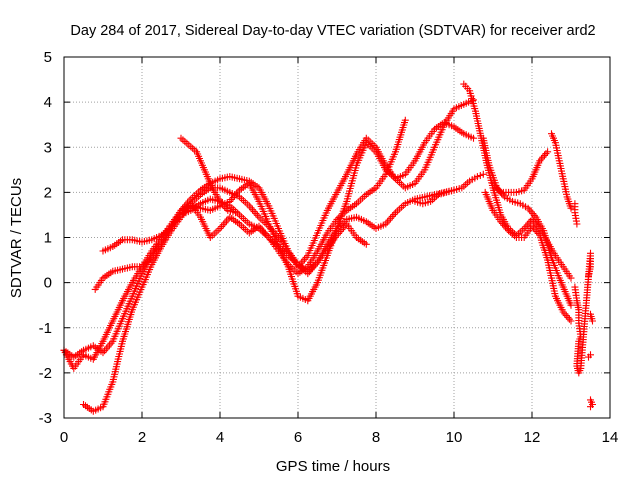 The height and width of the screenshot is (480, 640). What do you see at coordinates (333, 466) in the screenshot?
I see `x-axis-label: GPS time / hours` at bounding box center [333, 466].